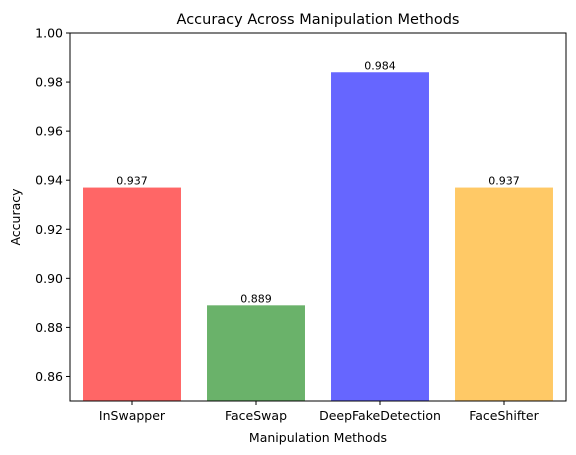 The width and height of the screenshot is (576, 455). What do you see at coordinates (49, 131) in the screenshot?
I see `y-tick-label: 0.96` at bounding box center [49, 131].